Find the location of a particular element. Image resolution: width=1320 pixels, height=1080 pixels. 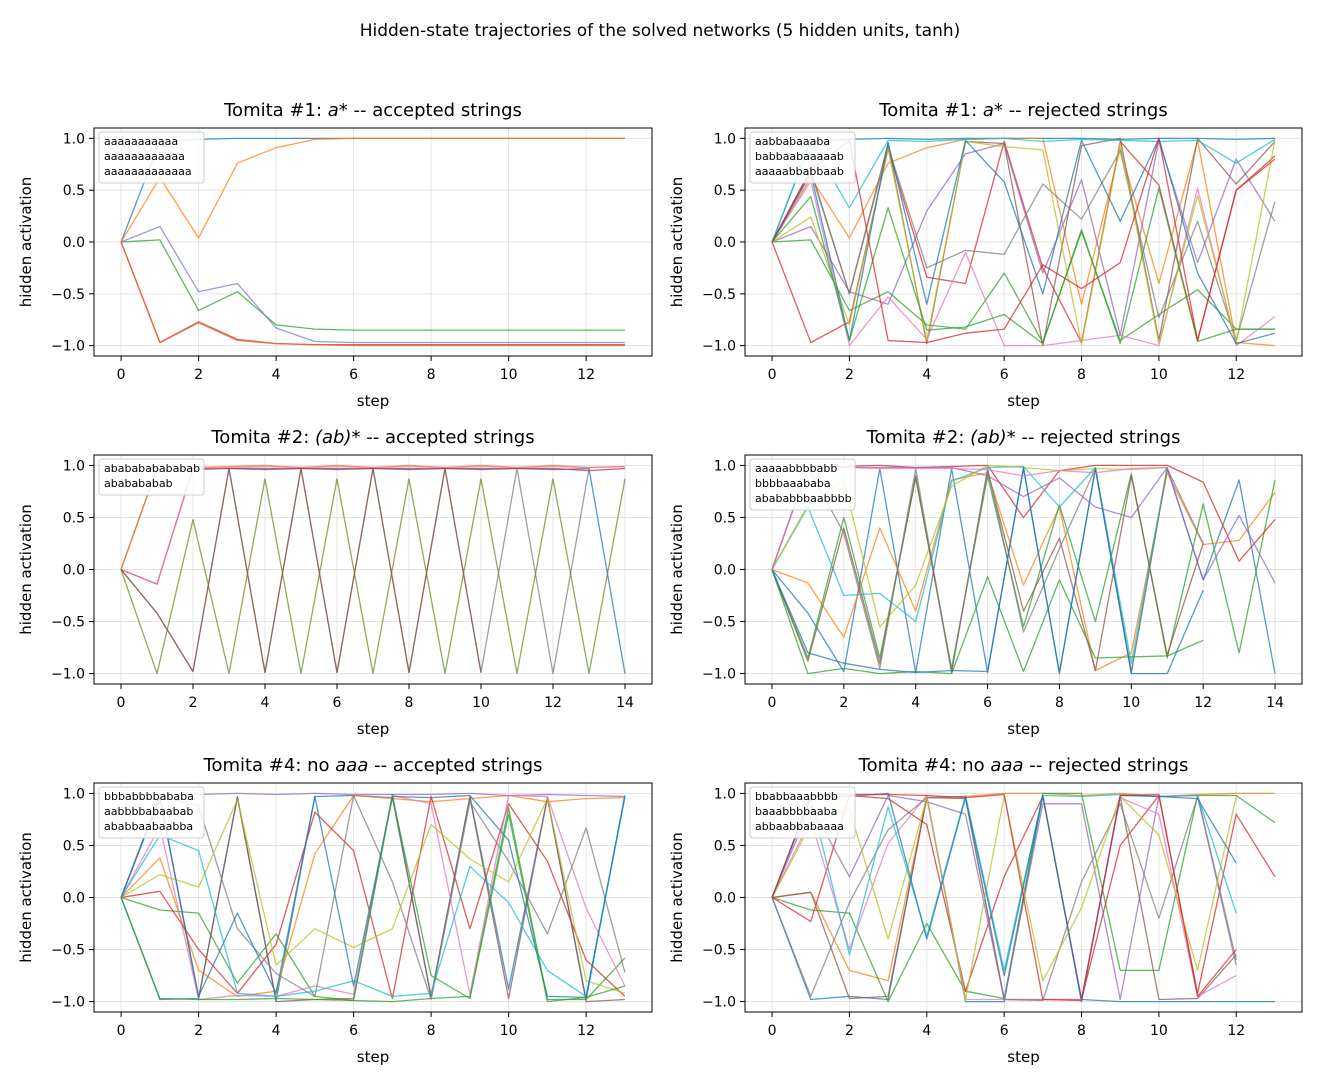

subplot-title: Tomita #2: (ab)* -- accepted strings is located at coordinates (372, 437).